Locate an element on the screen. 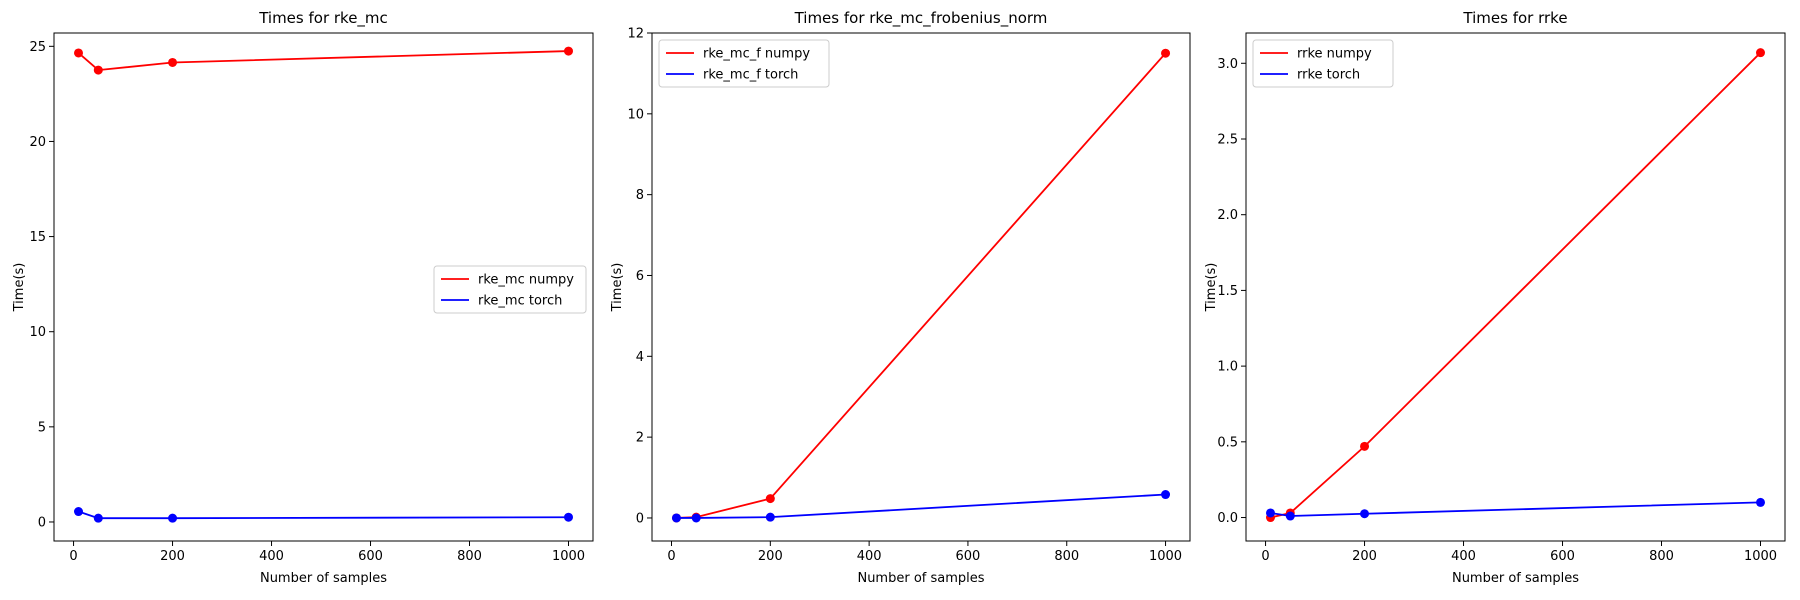  y-tick-label: 1.5 is located at coordinates (1227, 291).